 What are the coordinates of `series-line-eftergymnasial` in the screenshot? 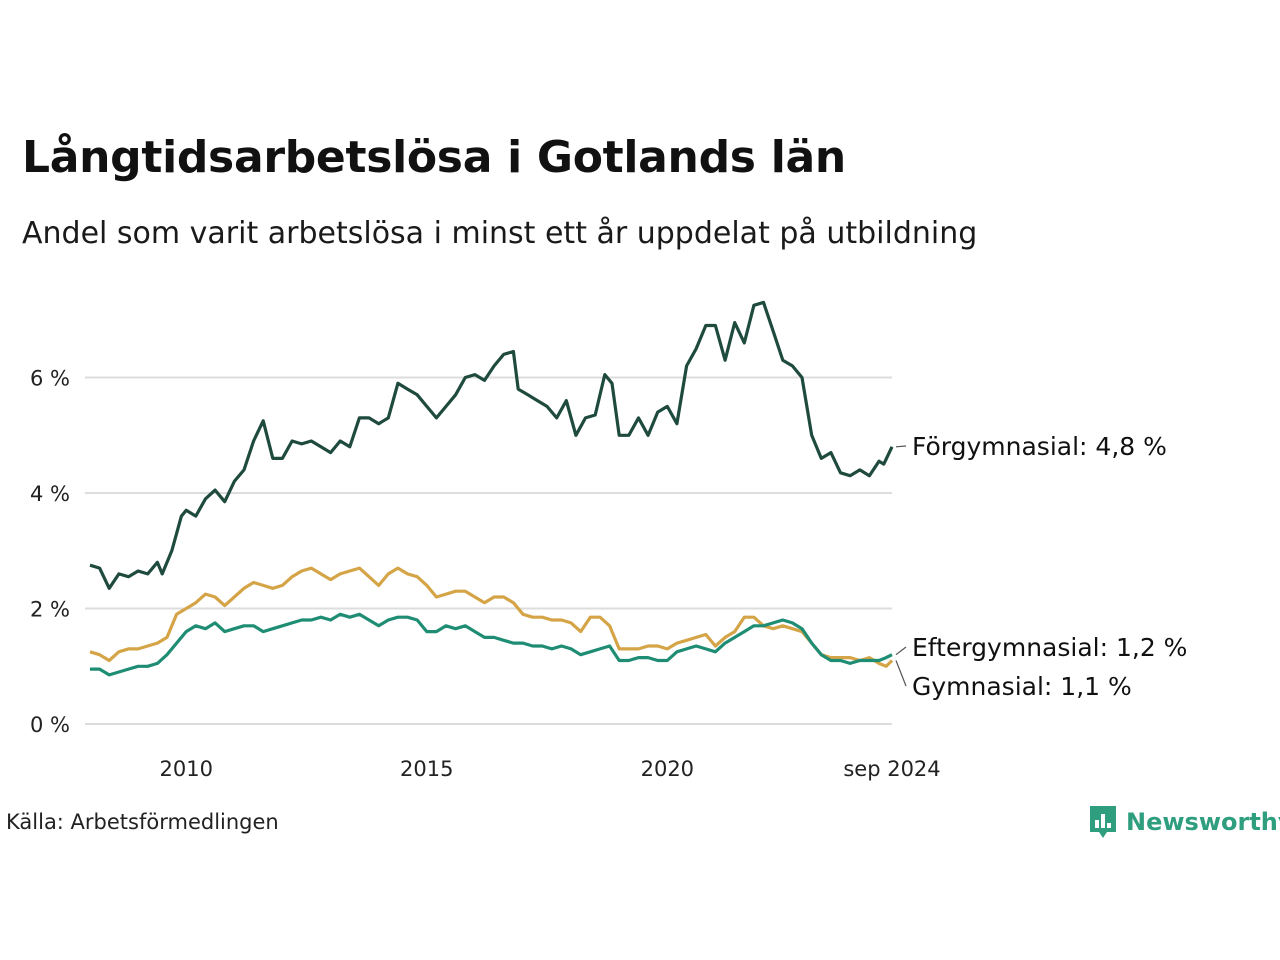 It's located at (491, 644).